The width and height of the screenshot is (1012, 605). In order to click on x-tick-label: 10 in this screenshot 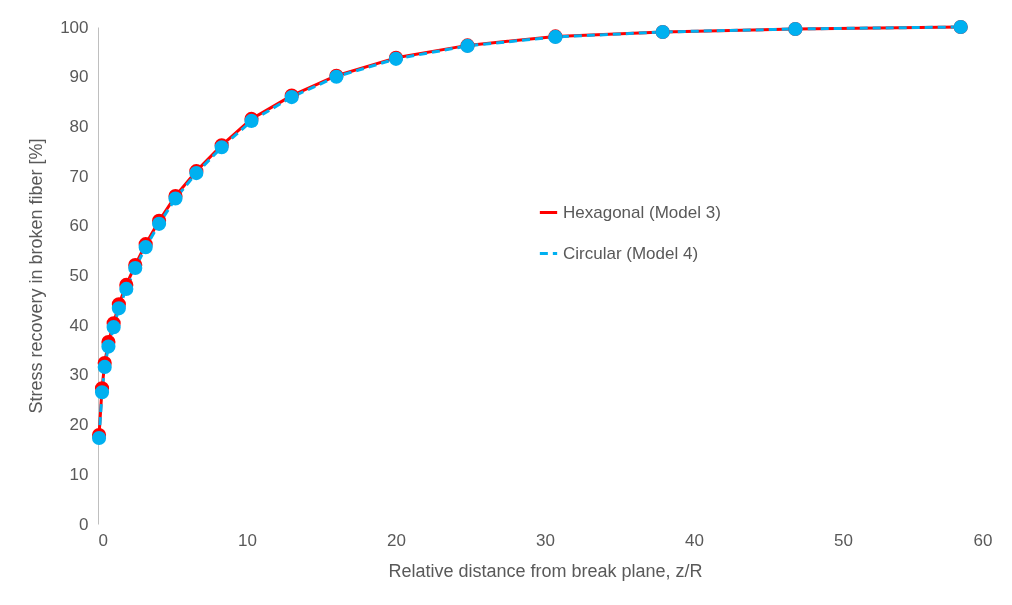, I will do `click(247, 540)`.